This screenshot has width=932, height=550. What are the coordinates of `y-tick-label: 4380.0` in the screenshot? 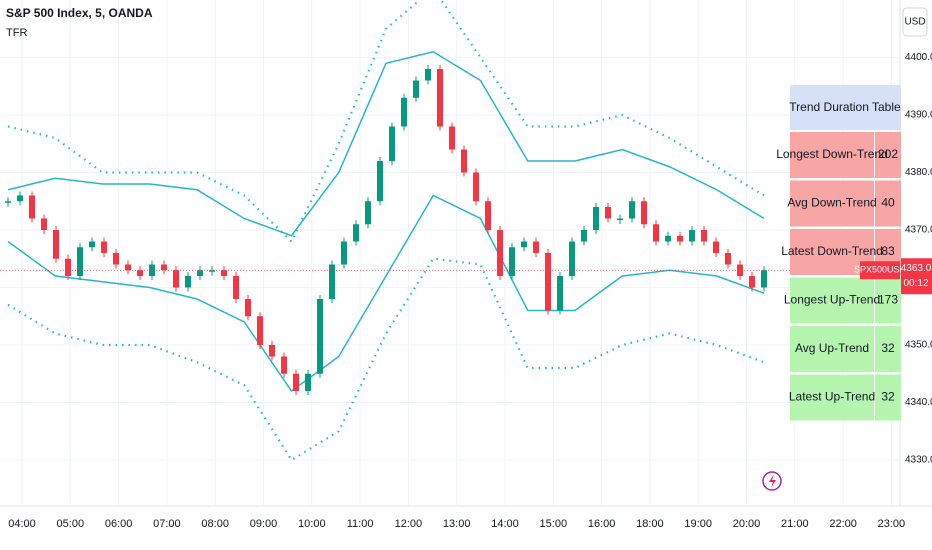 It's located at (918, 172).